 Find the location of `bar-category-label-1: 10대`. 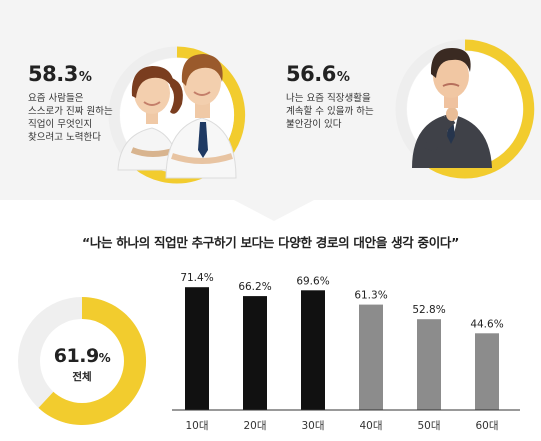

bar-category-label-1: 10대 is located at coordinates (196, 426).